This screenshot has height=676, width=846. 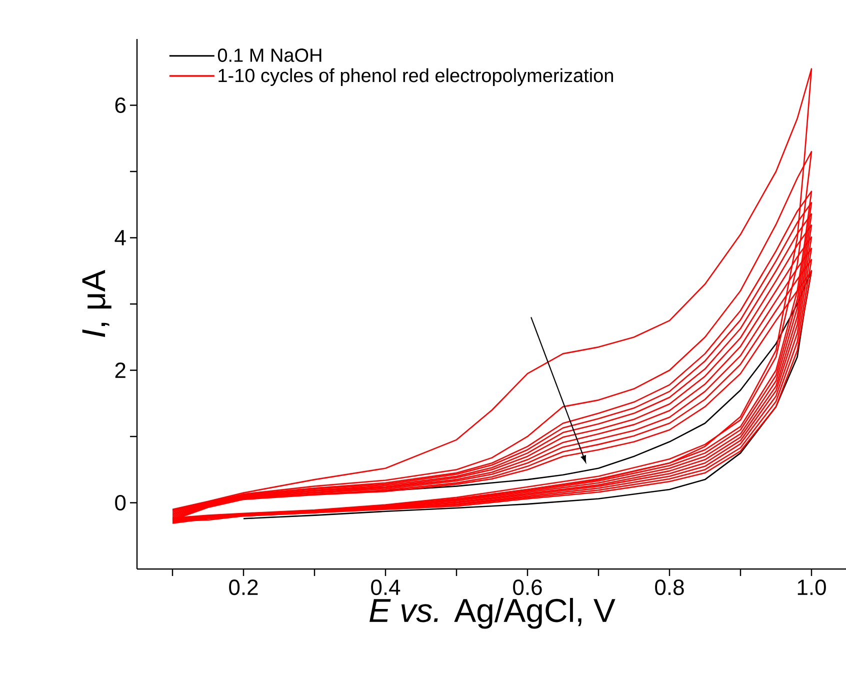 What do you see at coordinates (120, 370) in the screenshot?
I see `y-tick-label: 2` at bounding box center [120, 370].